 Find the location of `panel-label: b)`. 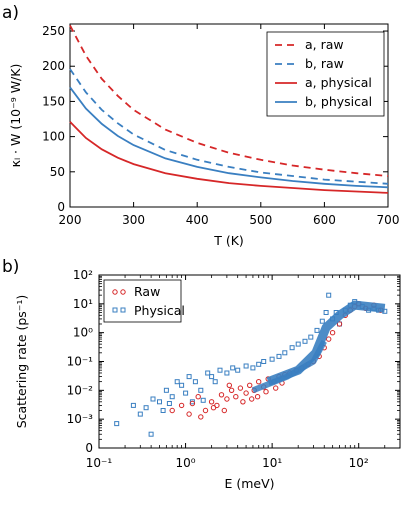

panel-label: b) is located at coordinates (10, 267).